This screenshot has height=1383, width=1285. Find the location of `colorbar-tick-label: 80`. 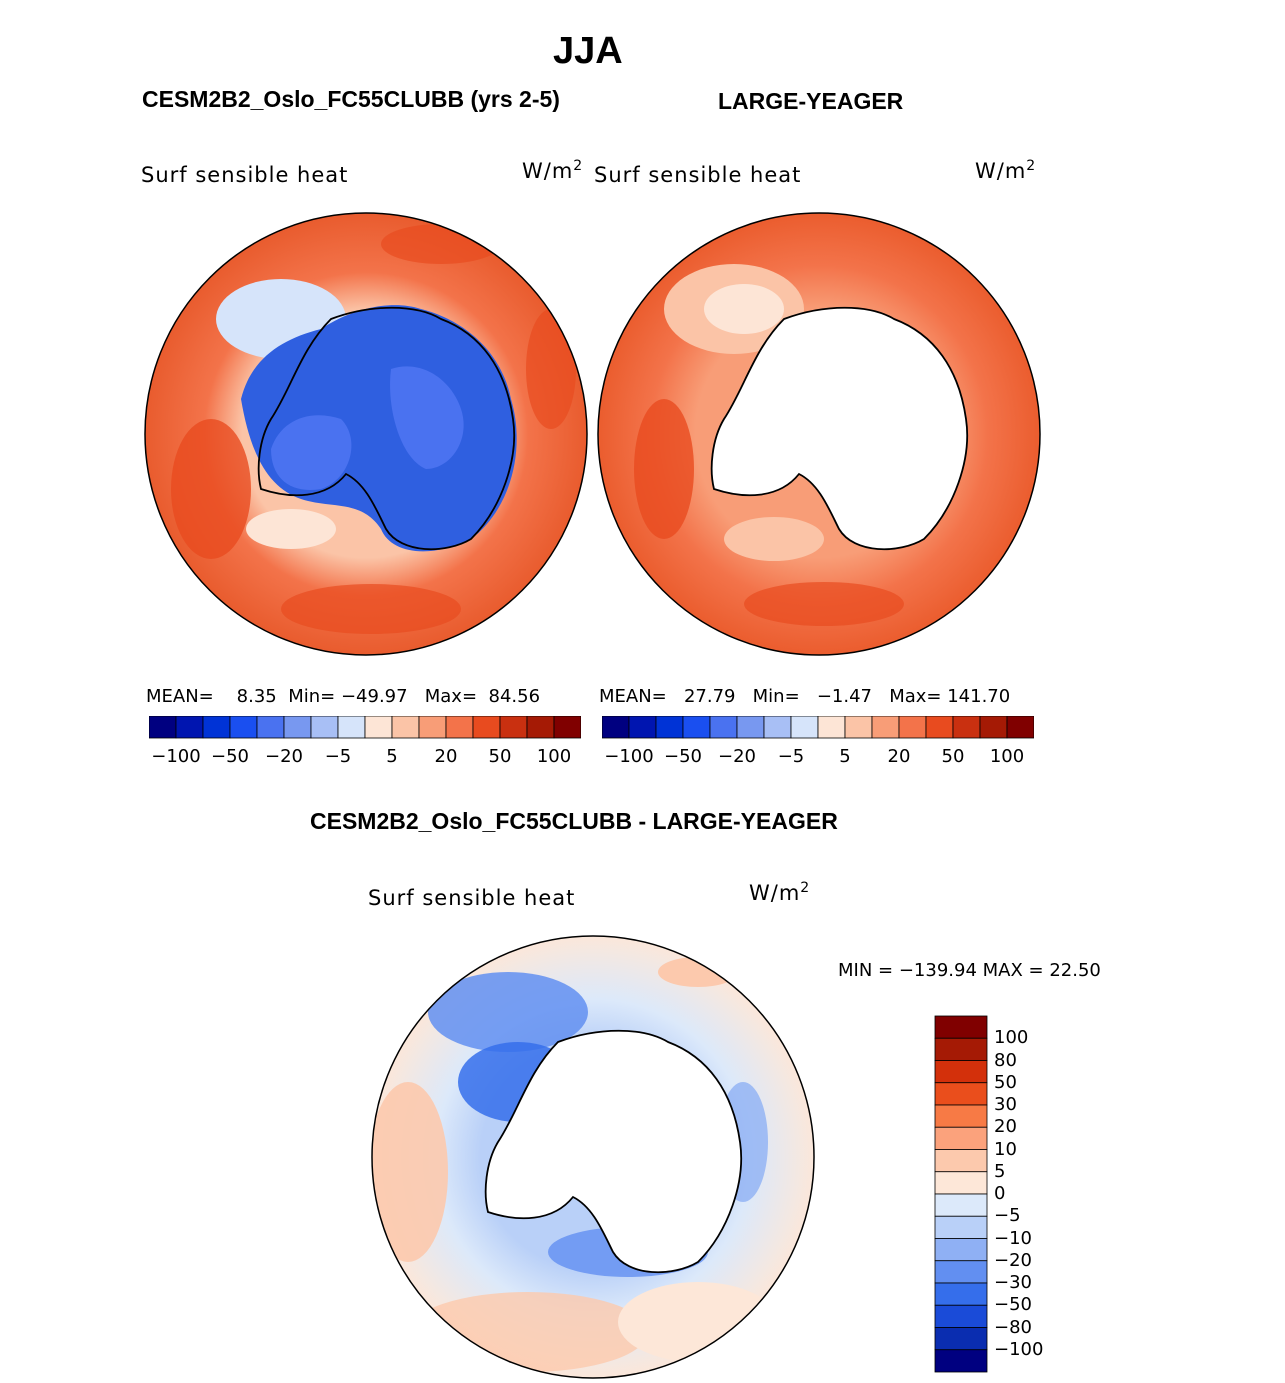

colorbar-tick-label: 80 is located at coordinates (1005, 1060).